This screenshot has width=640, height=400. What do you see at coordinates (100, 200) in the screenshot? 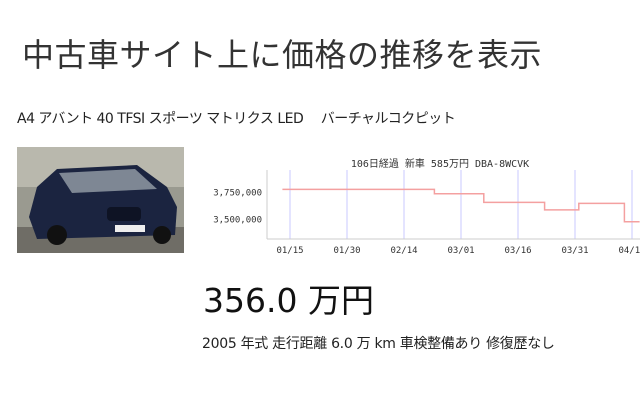
I see `car-photo` at bounding box center [100, 200].